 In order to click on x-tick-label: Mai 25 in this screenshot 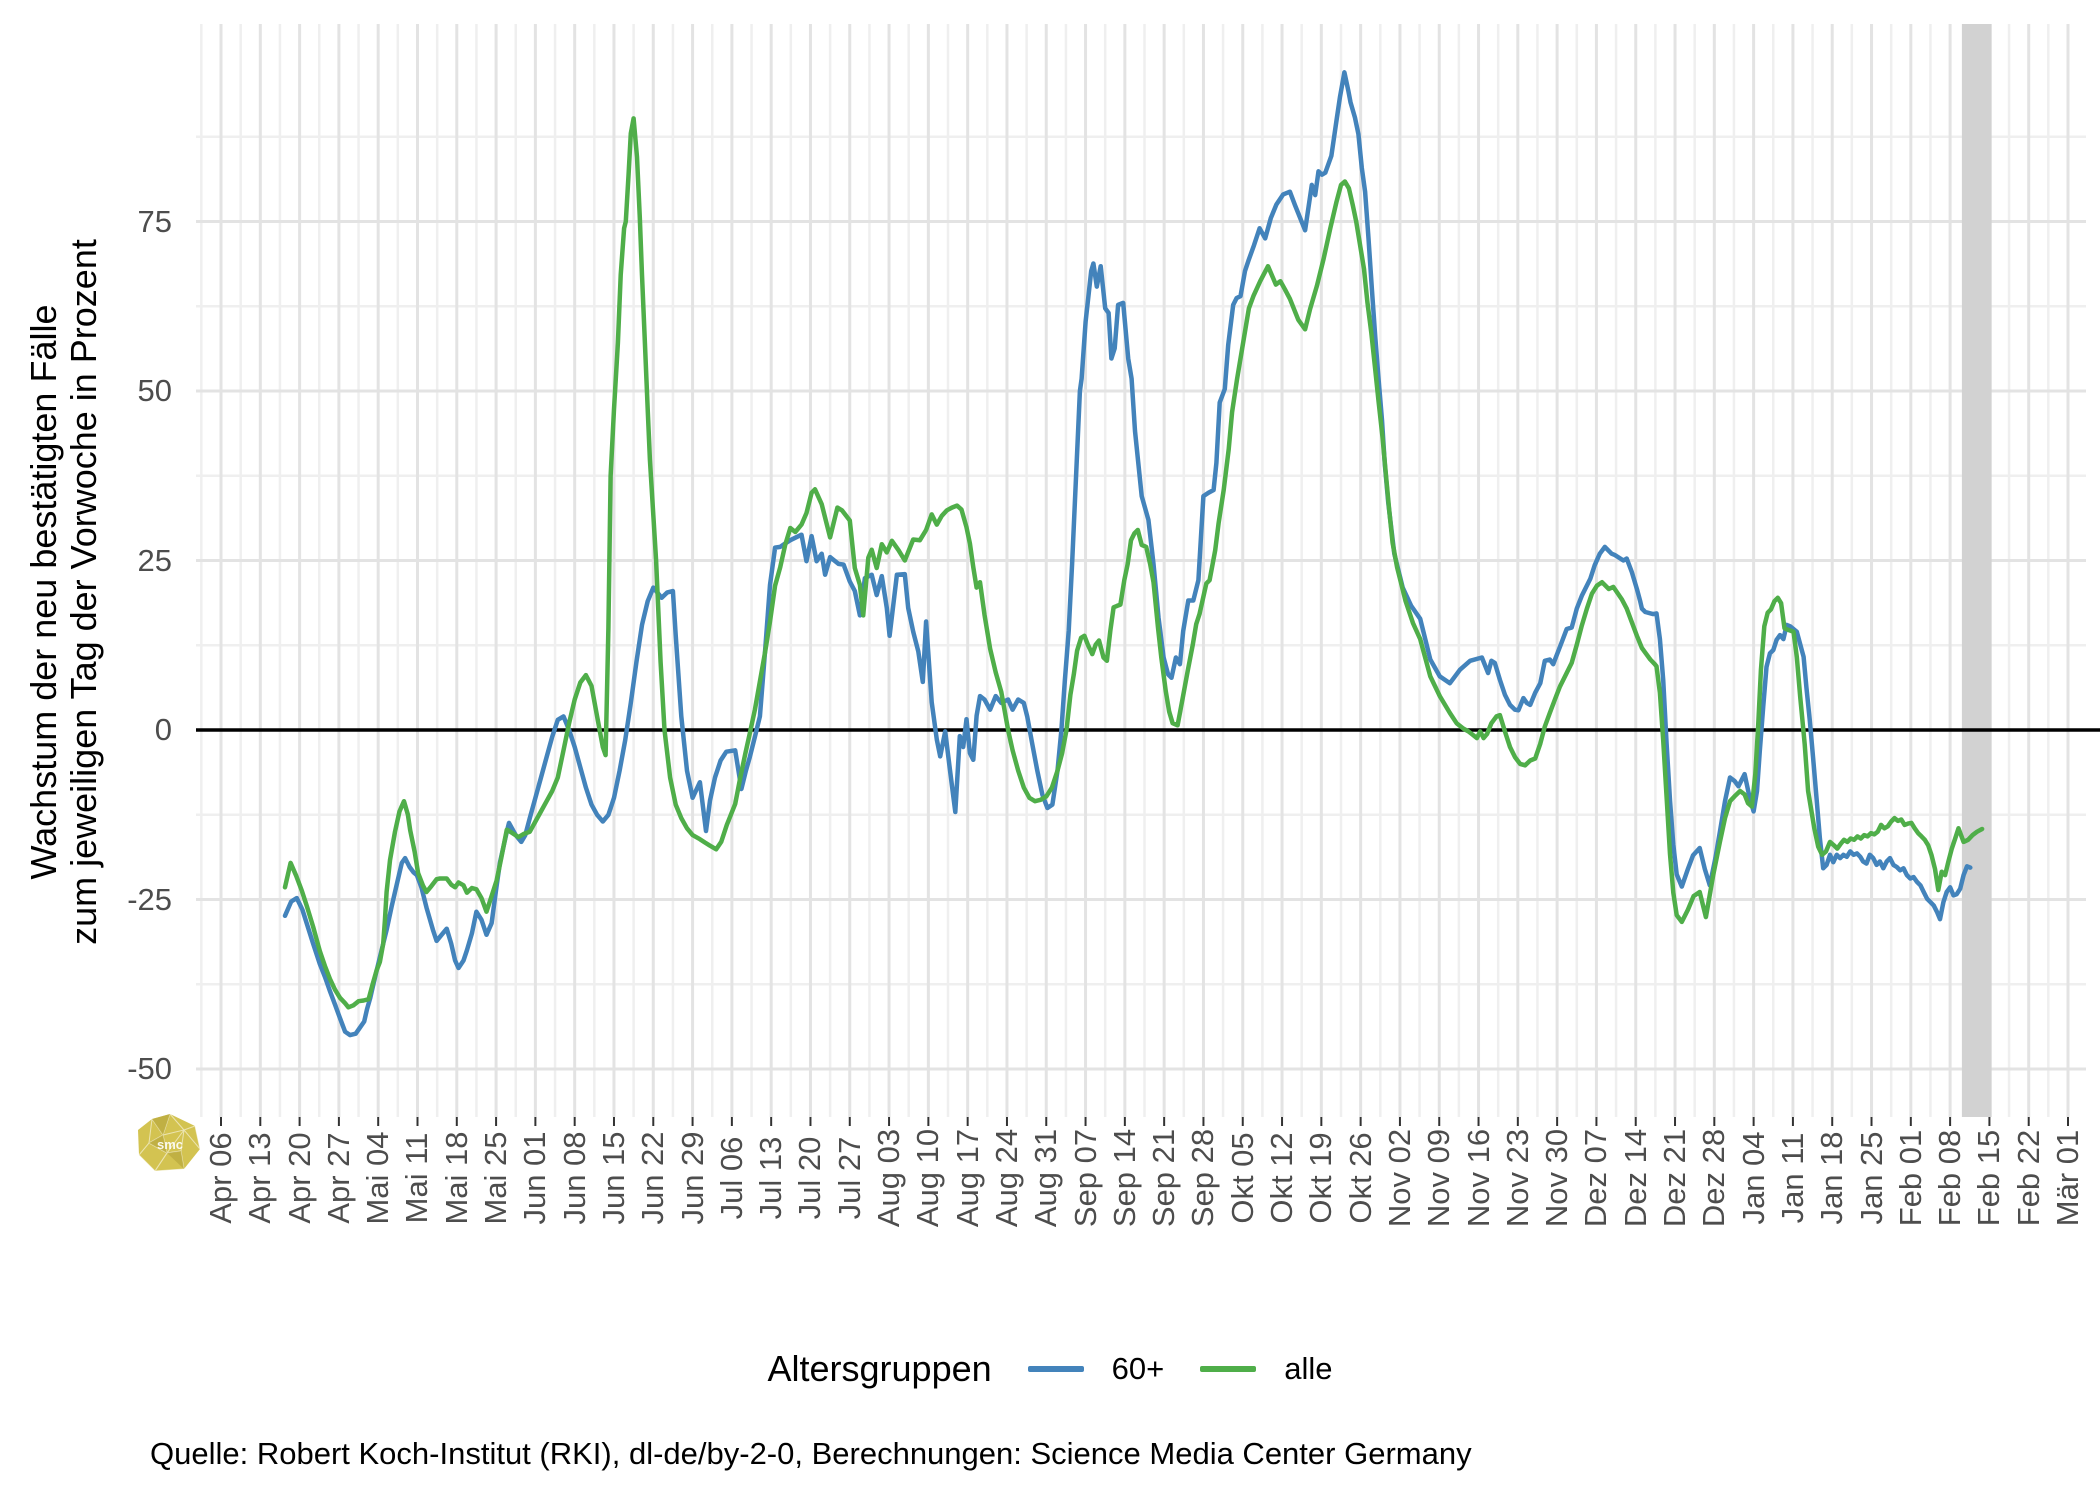, I will do `click(496, 1178)`.